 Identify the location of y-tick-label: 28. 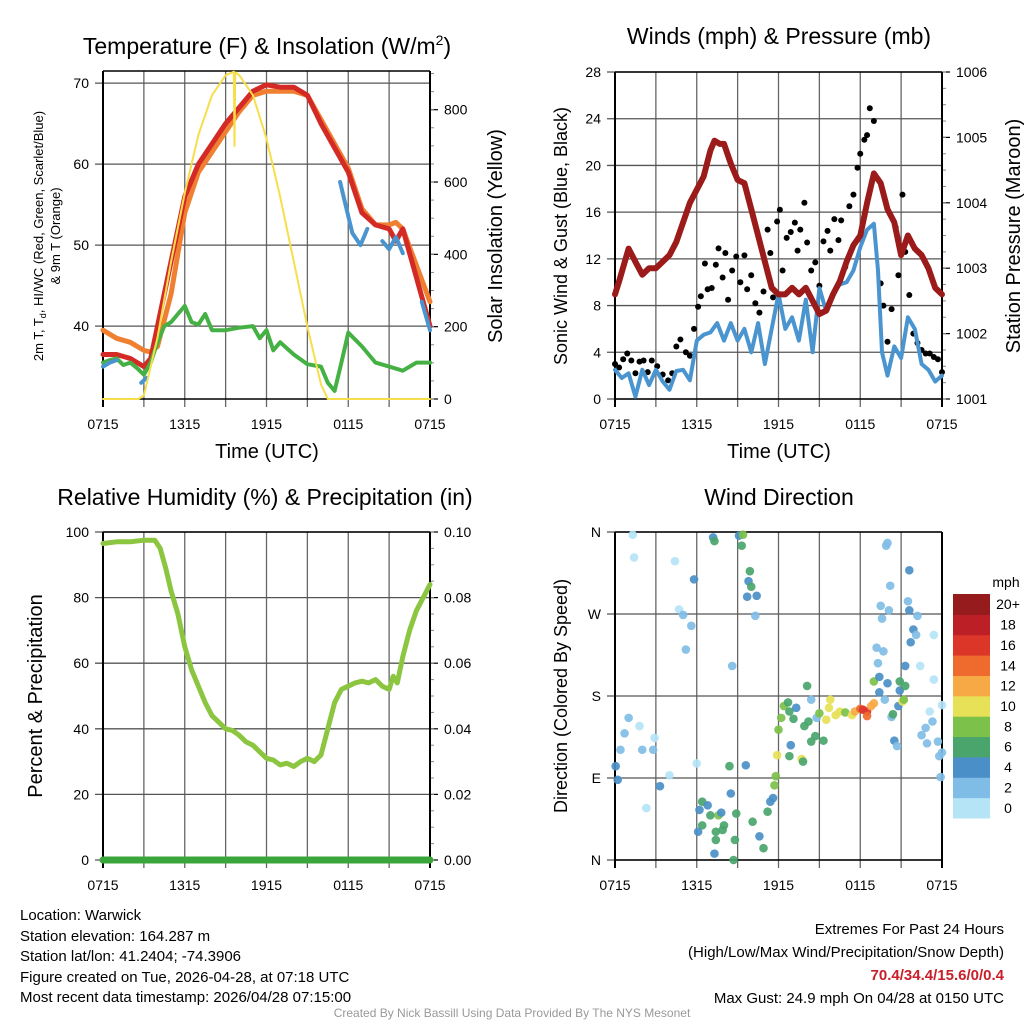
(593, 72).